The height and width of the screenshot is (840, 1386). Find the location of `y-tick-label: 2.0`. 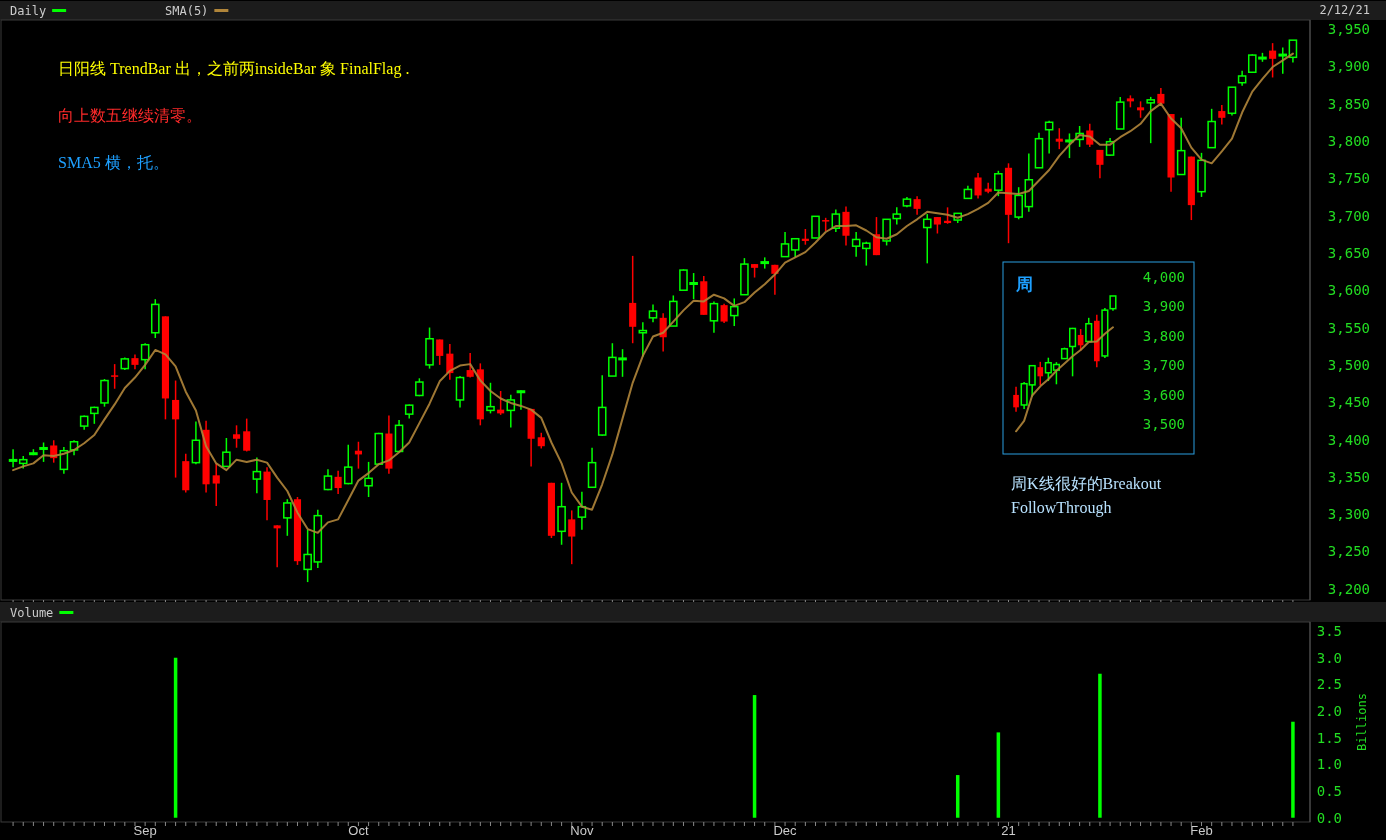

y-tick-label: 2.0 is located at coordinates (1329, 711).